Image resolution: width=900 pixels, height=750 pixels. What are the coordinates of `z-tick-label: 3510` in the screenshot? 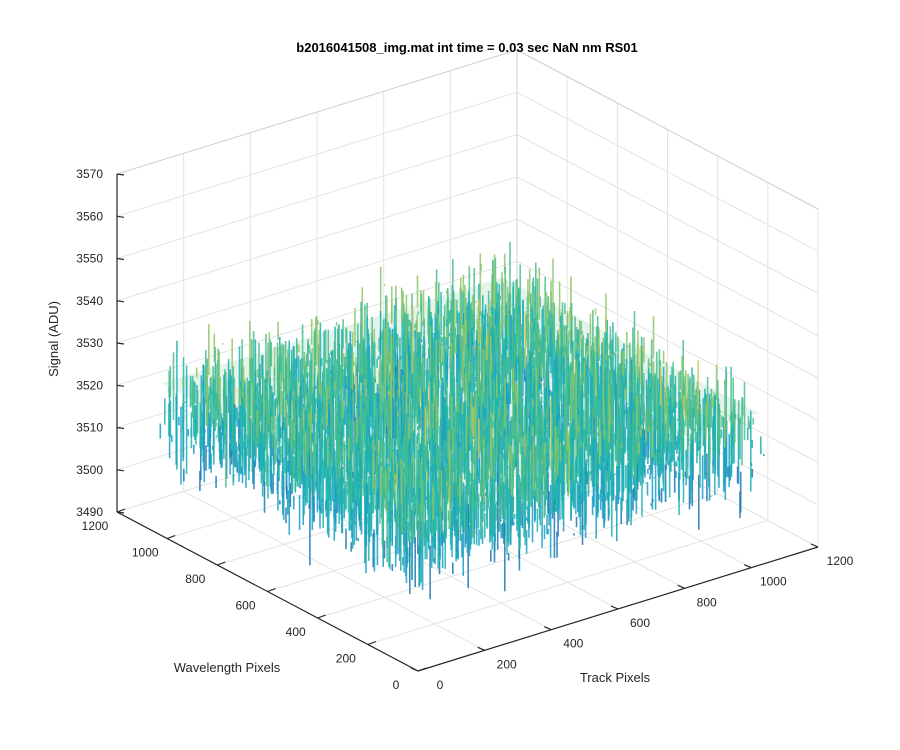 It's located at (89, 428).